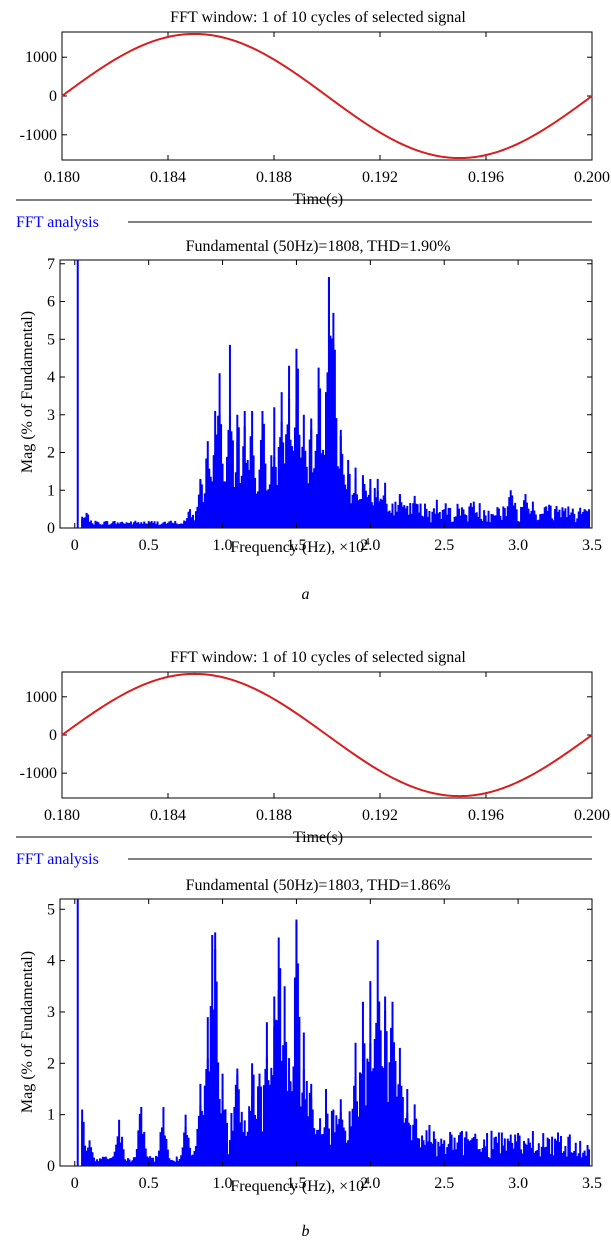 Image resolution: width=611 pixels, height=1255 pixels. What do you see at coordinates (318, 246) in the screenshot?
I see `fft-plot-title: Fundamental (50Hz)=1808, THD=1.90%` at bounding box center [318, 246].